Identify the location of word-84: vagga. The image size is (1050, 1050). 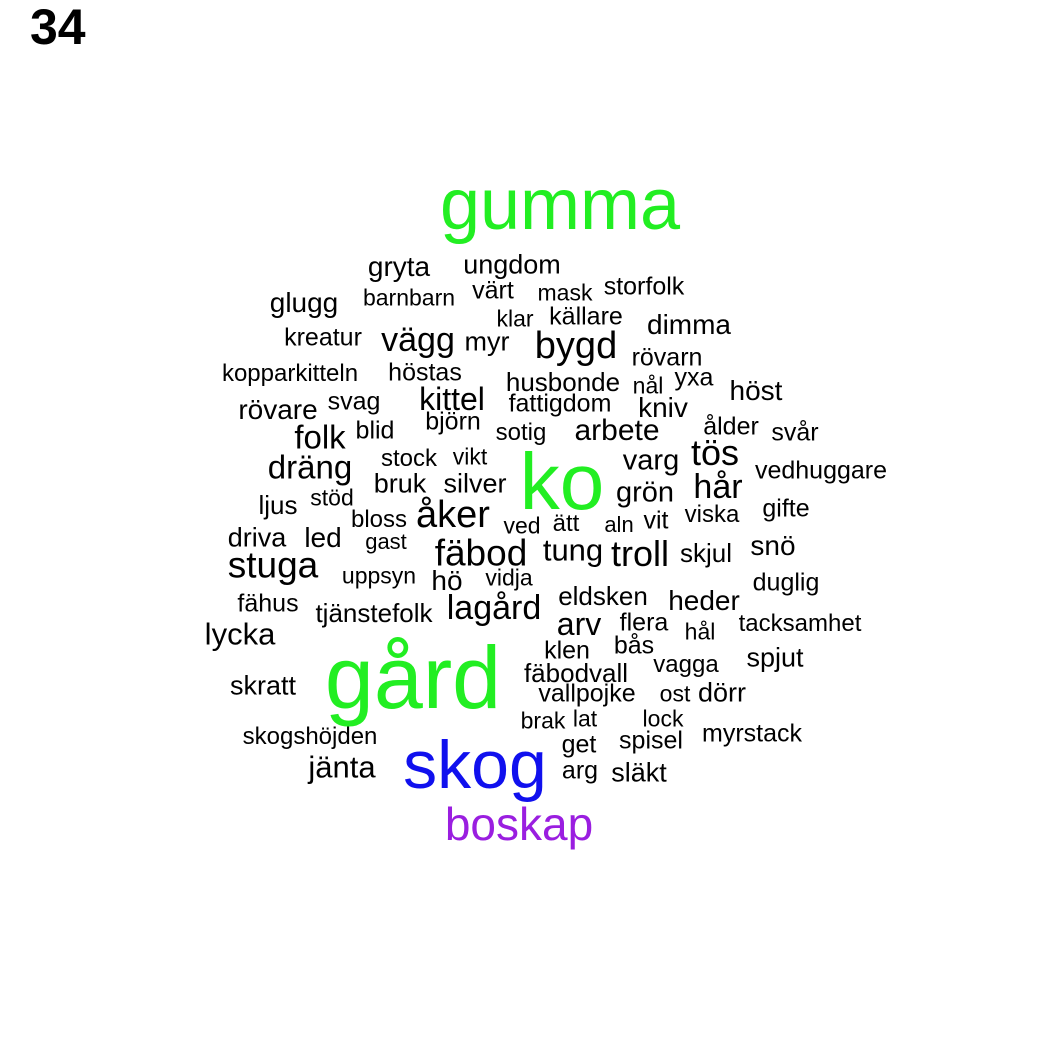
(686, 664).